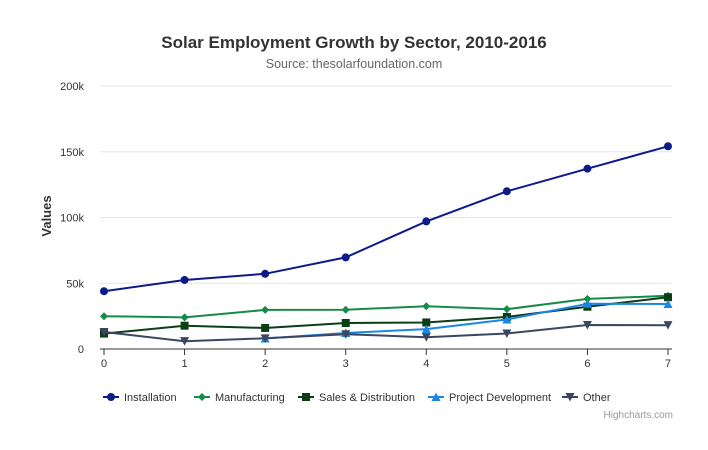 This screenshot has height=450, width=708. I want to click on y-axis-title: Values, so click(46, 215).